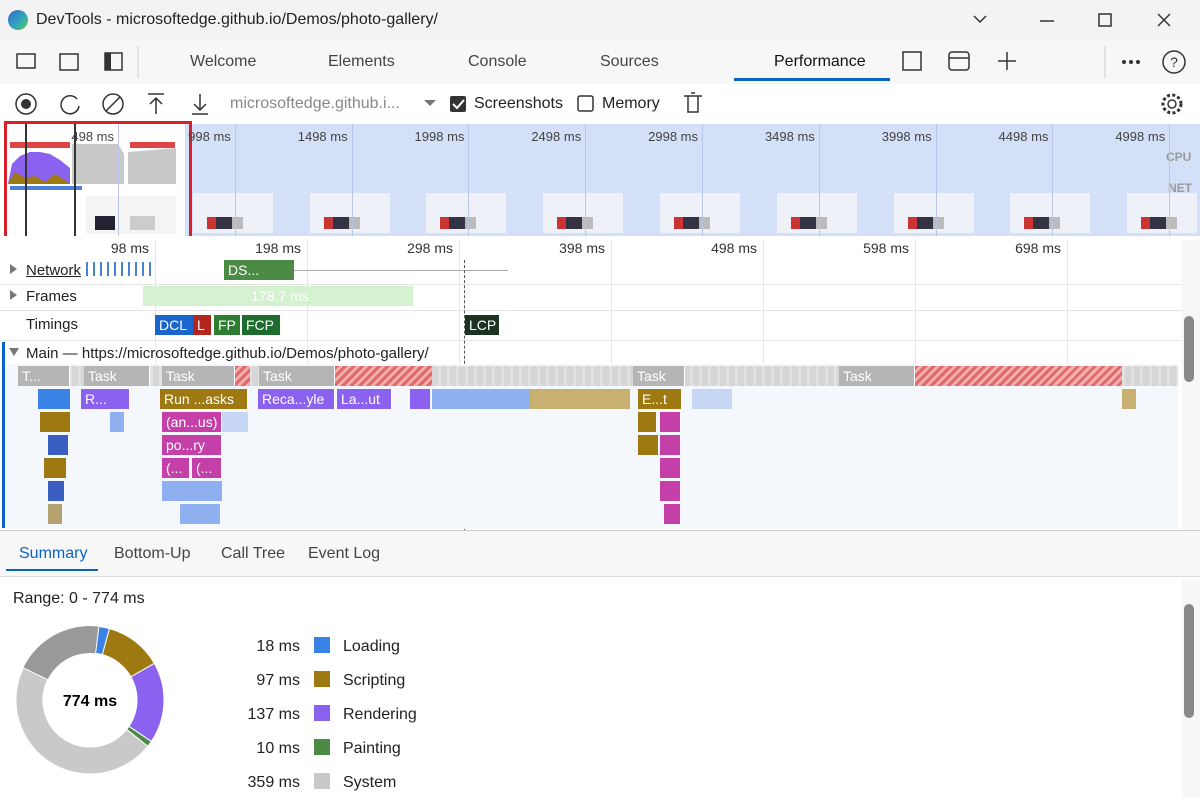 This screenshot has height=800, width=1200. Describe the element at coordinates (223, 61) in the screenshot. I see `tab: Welcome` at that location.